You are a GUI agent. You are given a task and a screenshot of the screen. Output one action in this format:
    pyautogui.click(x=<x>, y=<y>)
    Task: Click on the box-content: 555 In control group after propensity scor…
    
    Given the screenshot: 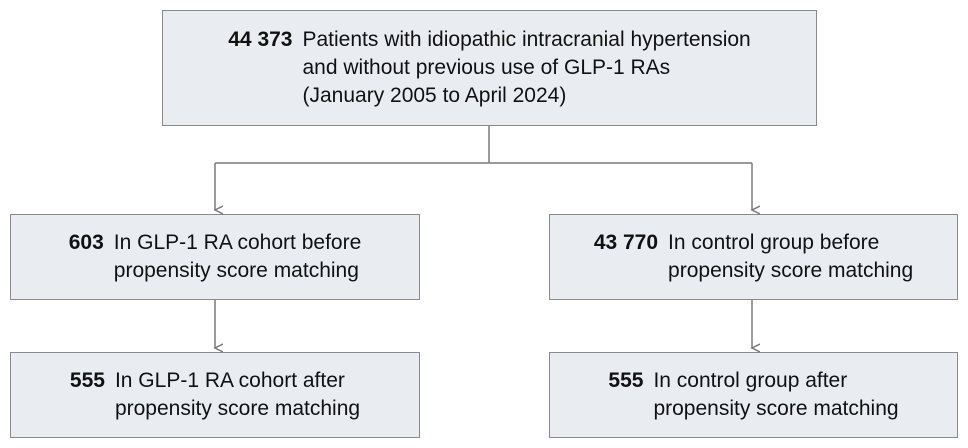 What is the action you would take?
    pyautogui.click(x=753, y=395)
    